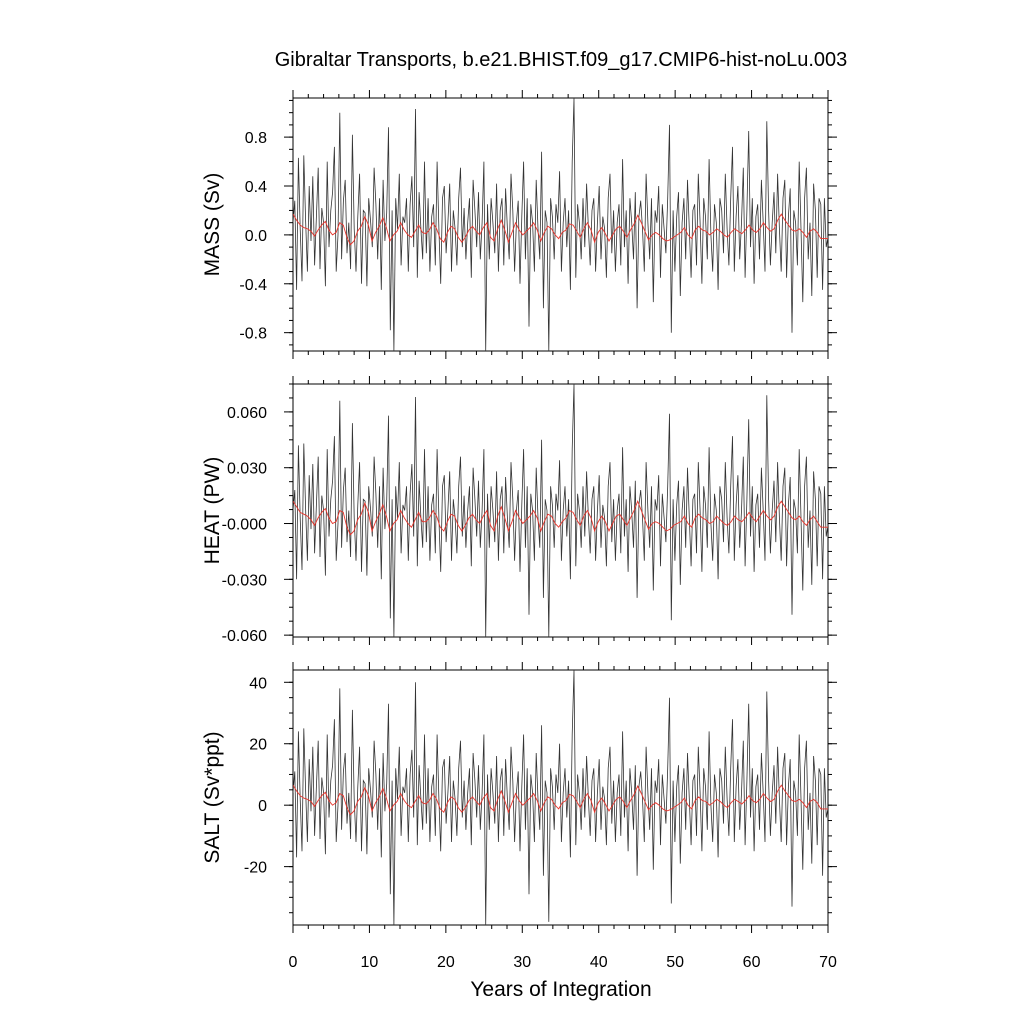 Image resolution: width=1024 pixels, height=1024 pixels. Describe the element at coordinates (255, 868) in the screenshot. I see `y-tick-label: -20` at that location.